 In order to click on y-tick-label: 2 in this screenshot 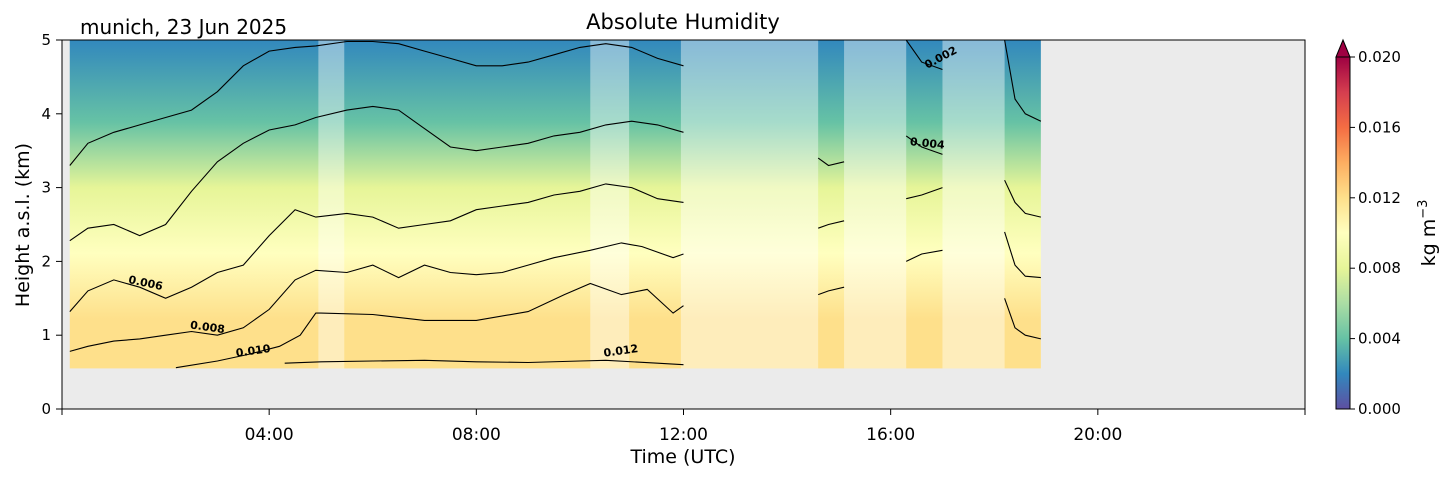, I will do `click(46, 261)`.